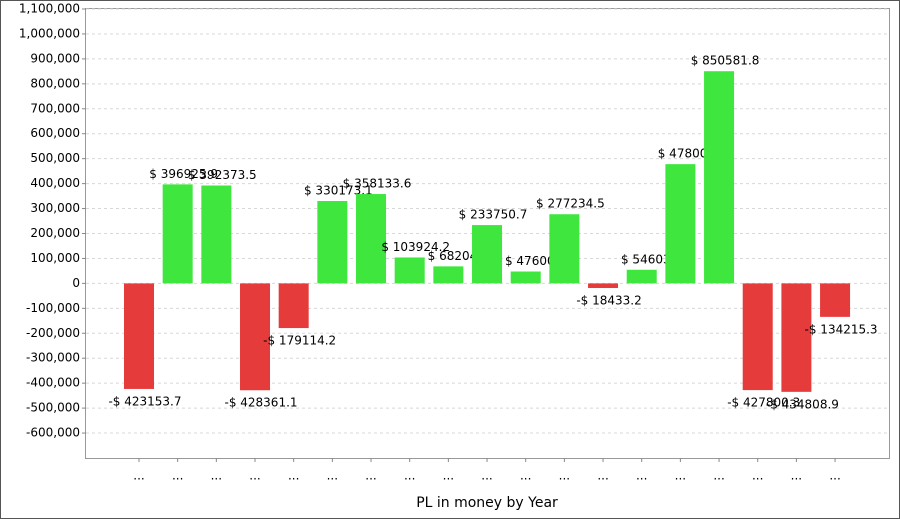 The image size is (900, 519). What do you see at coordinates (49, 33) in the screenshot?
I see `y-tick-label: 1,000,000` at bounding box center [49, 33].